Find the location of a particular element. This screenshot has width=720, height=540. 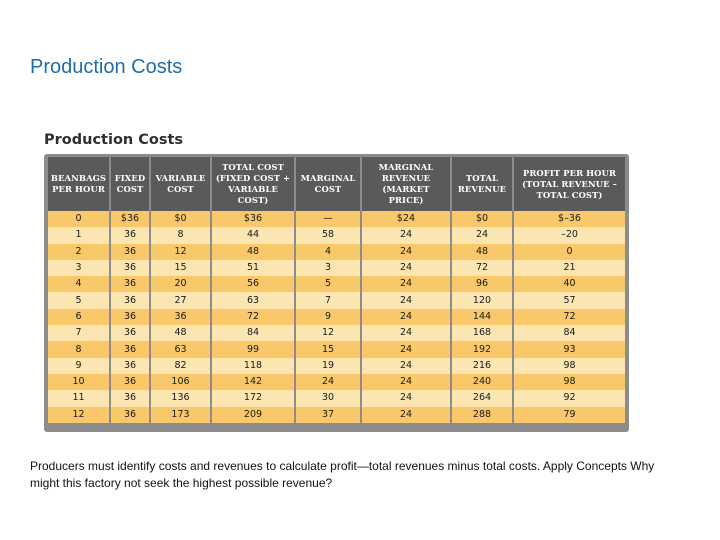

cell-profit: 84 is located at coordinates (568, 333).